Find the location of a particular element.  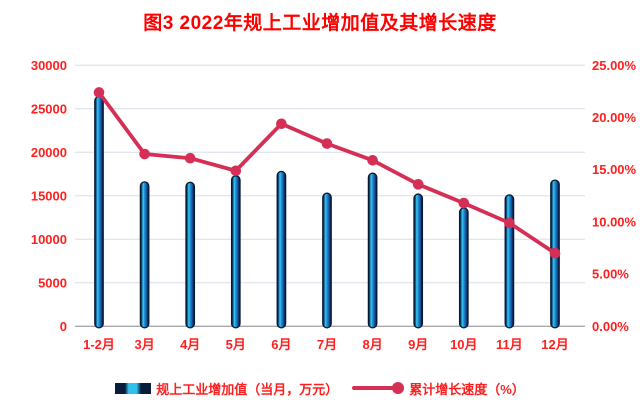

right-axis-tick-label: 5.00% is located at coordinates (610, 274).